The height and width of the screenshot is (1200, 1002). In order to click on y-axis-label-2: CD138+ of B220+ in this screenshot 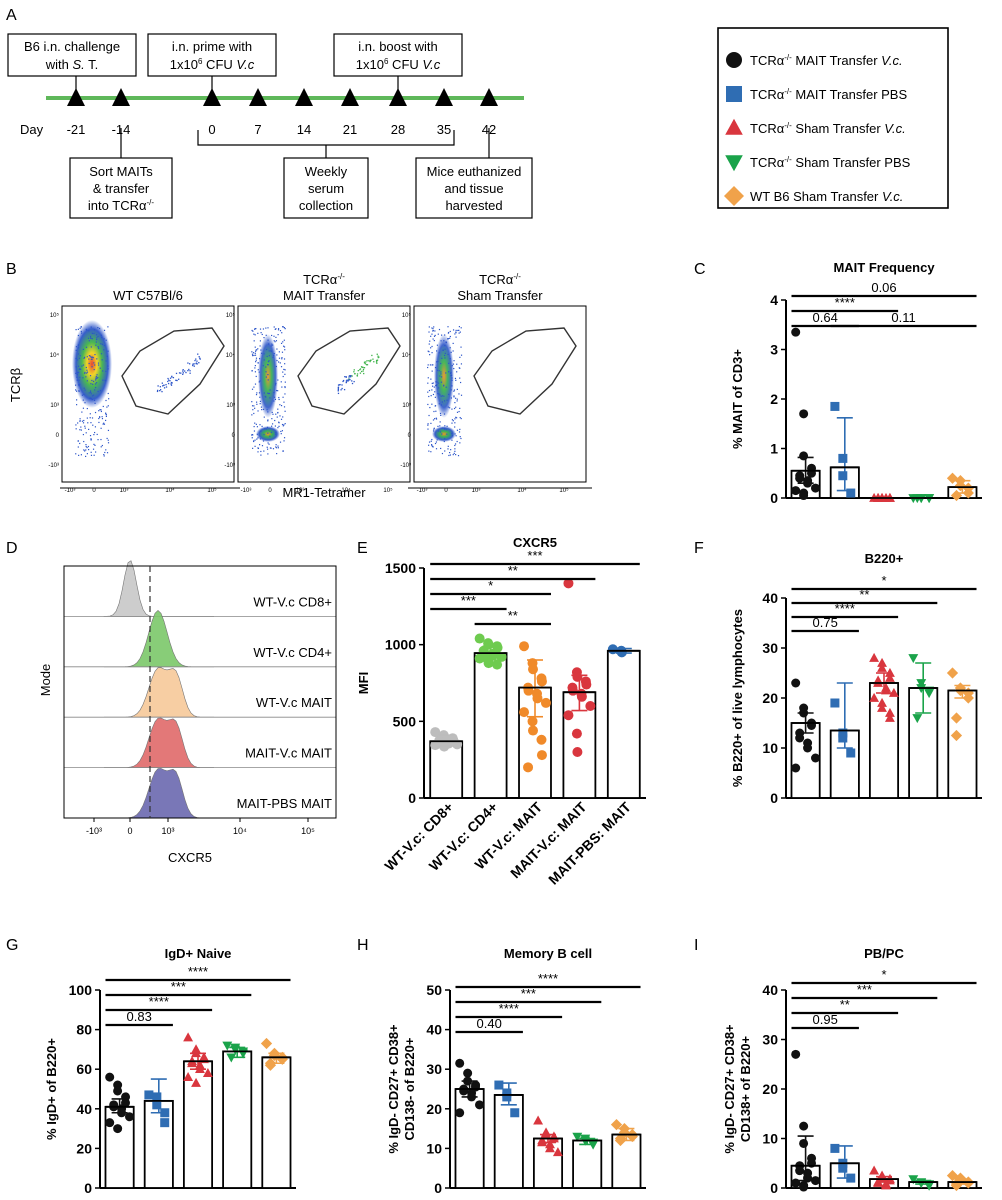, I will do `click(745, 1088)`.